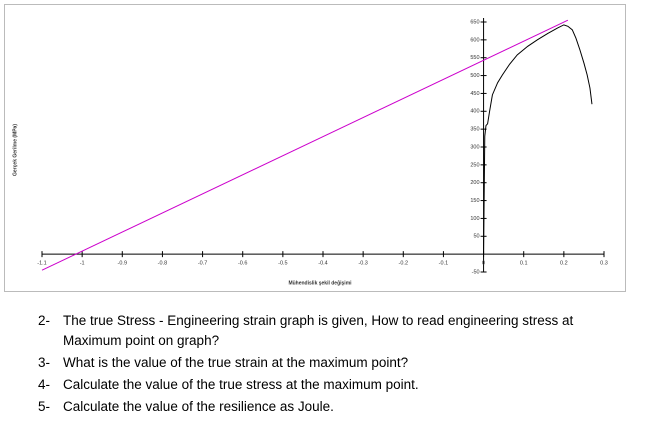  Describe the element at coordinates (474, 40) in the screenshot. I see `y-tick-label: 600` at that location.